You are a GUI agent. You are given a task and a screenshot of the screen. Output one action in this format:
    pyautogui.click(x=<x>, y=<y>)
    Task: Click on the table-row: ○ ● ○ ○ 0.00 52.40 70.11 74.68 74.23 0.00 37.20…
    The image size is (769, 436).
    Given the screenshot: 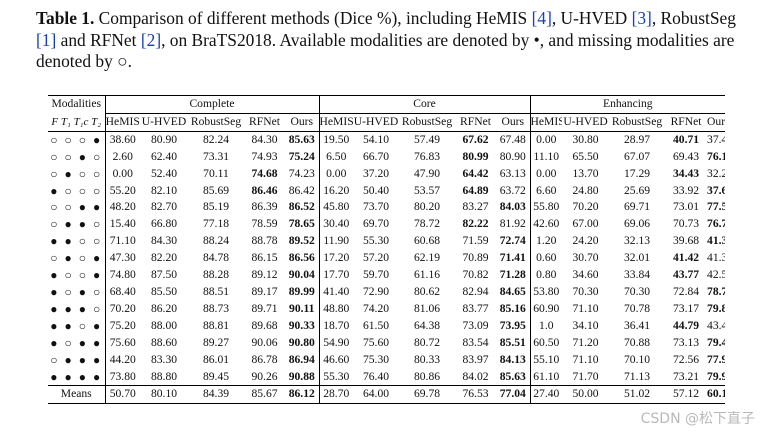 What is the action you would take?
    pyautogui.click(x=387, y=174)
    